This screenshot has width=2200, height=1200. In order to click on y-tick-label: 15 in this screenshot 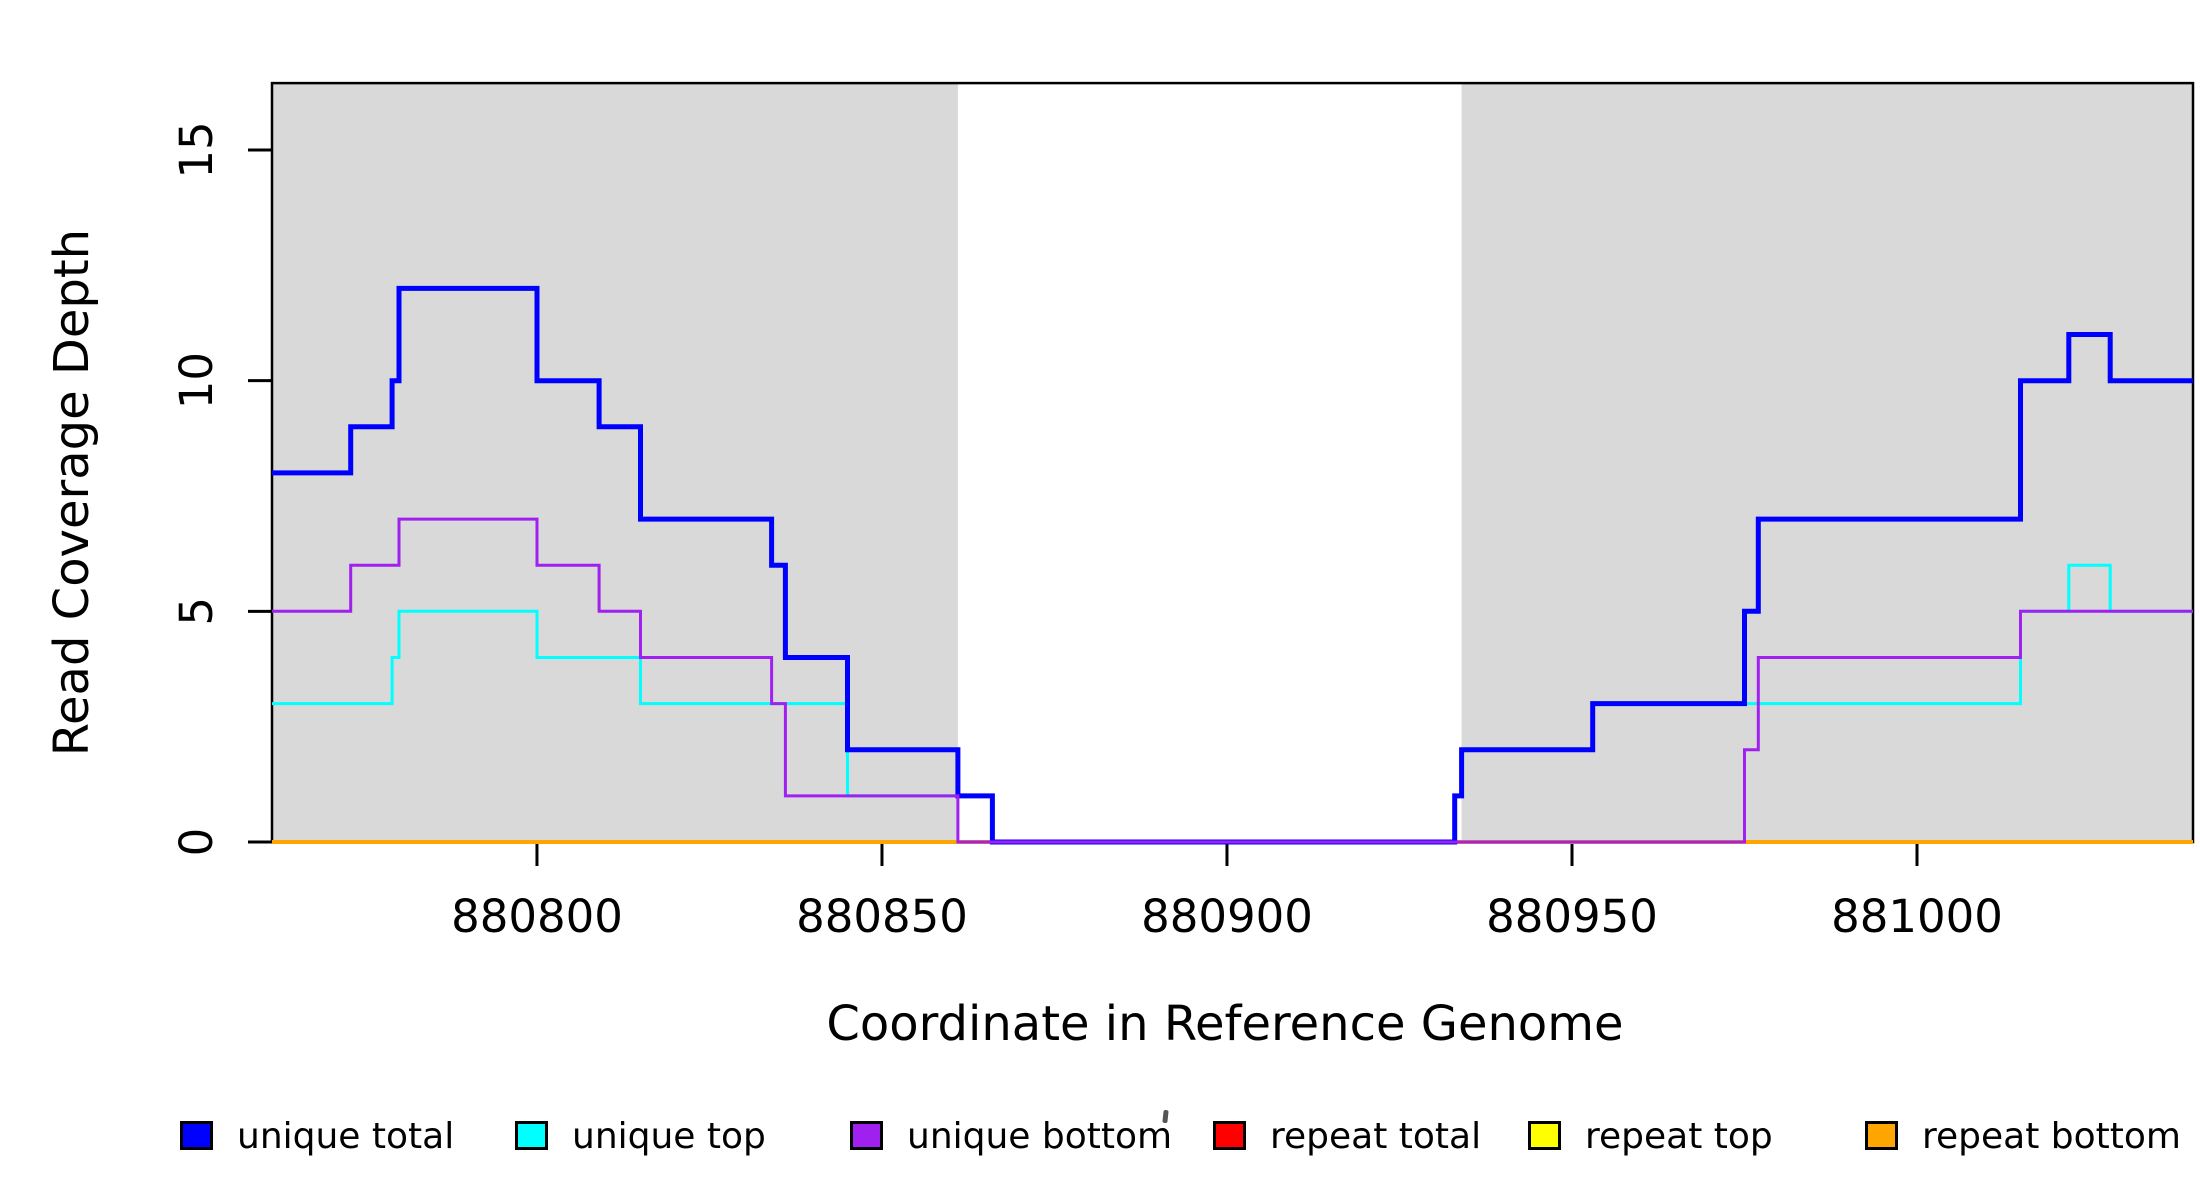, I will do `click(196, 149)`.